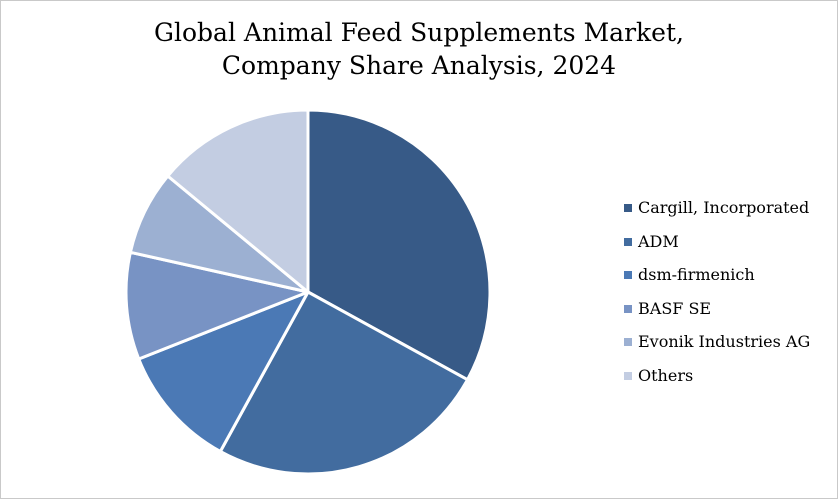 The image size is (838, 499). I want to click on legend-label: Others, so click(666, 375).